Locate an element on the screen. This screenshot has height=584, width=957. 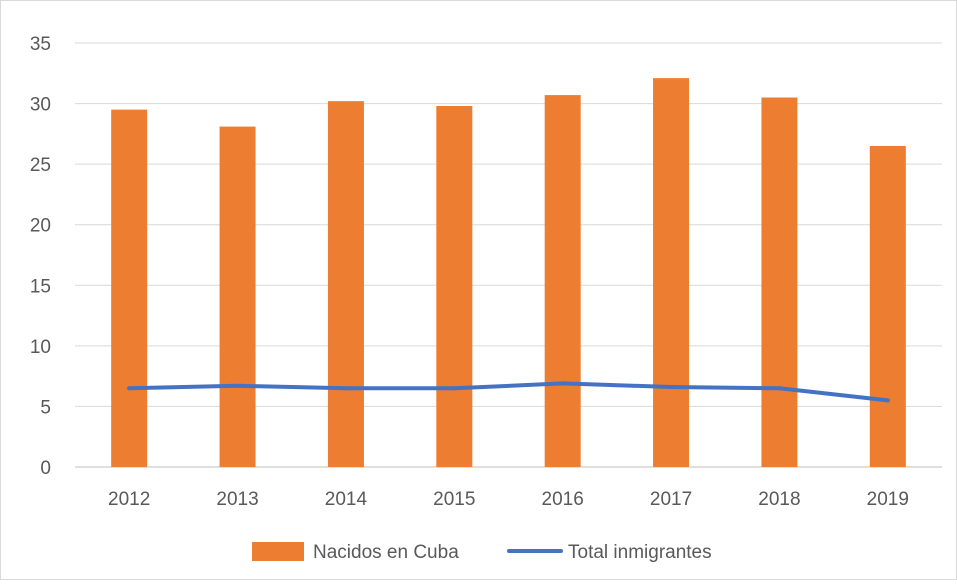
line-point-2014 is located at coordinates (345, 388).